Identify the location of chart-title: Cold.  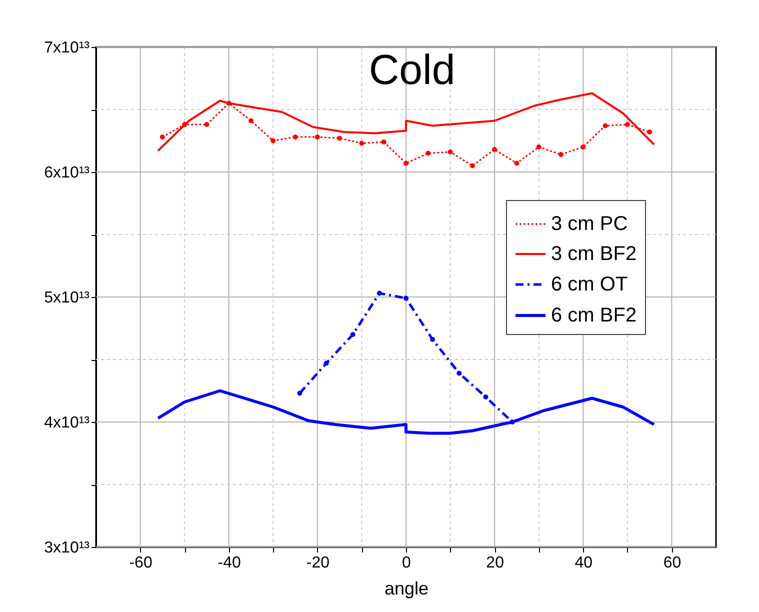
(412, 69).